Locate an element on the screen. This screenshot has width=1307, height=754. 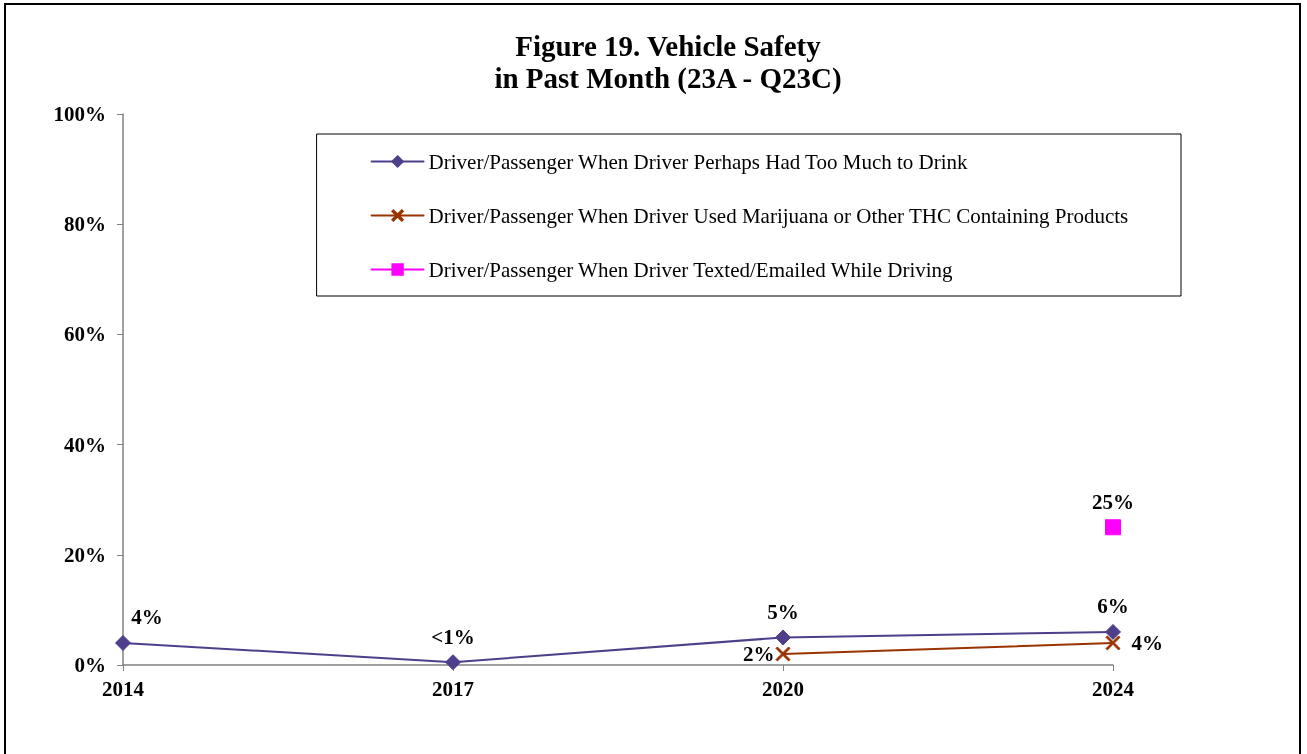
chart-title: Figure 19. Vehicle Safety is located at coordinates (668, 45).